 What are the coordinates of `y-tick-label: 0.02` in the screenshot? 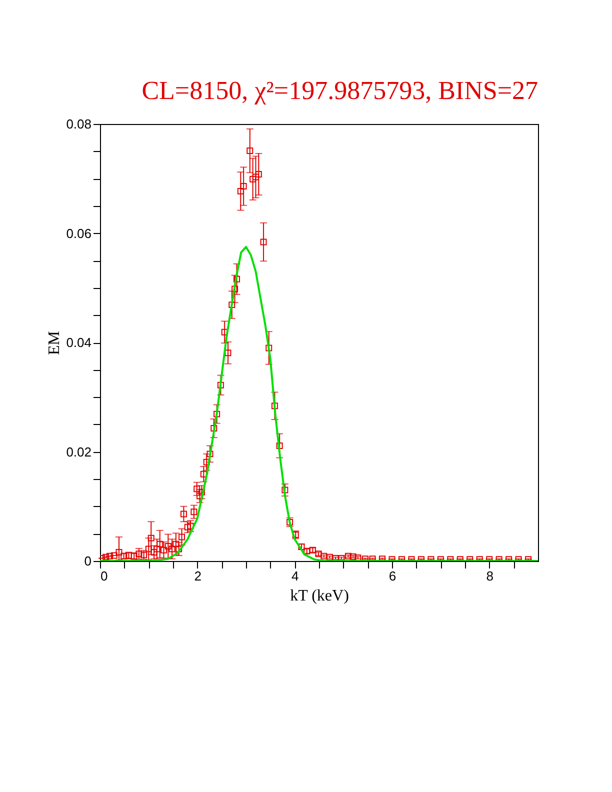 It's located at (79, 452).